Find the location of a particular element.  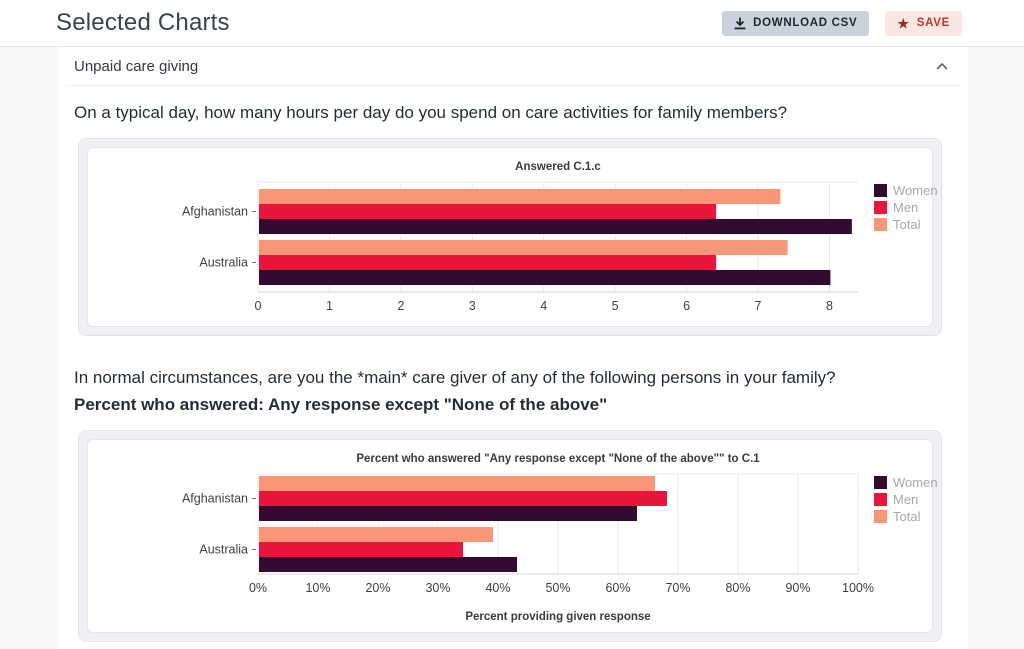

download-csv-button: DOWNLOAD CSV is located at coordinates (796, 23).